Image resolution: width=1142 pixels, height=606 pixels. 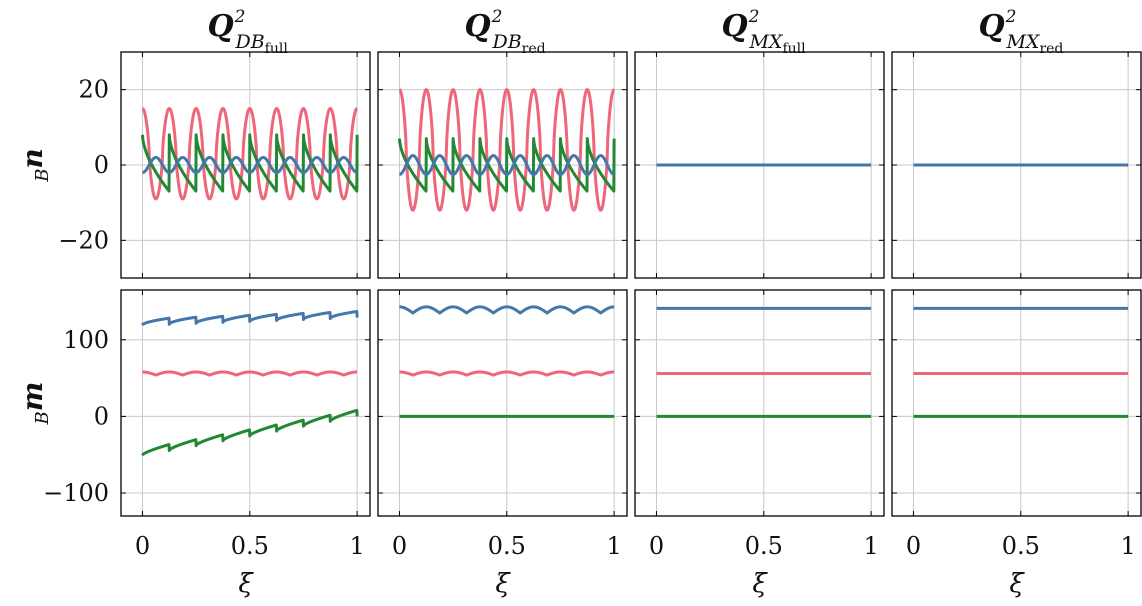 I want to click on panel-row1-col4, so click(x=1016, y=165).